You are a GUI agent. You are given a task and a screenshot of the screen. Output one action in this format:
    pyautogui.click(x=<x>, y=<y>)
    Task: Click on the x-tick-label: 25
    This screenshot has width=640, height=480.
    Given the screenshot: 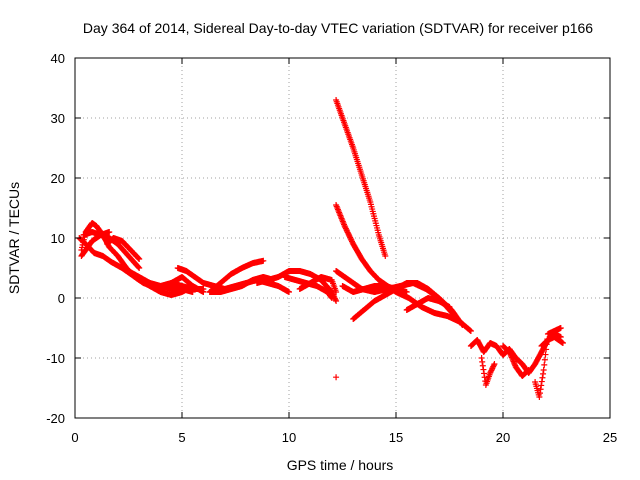 What is the action you would take?
    pyautogui.click(x=610, y=437)
    